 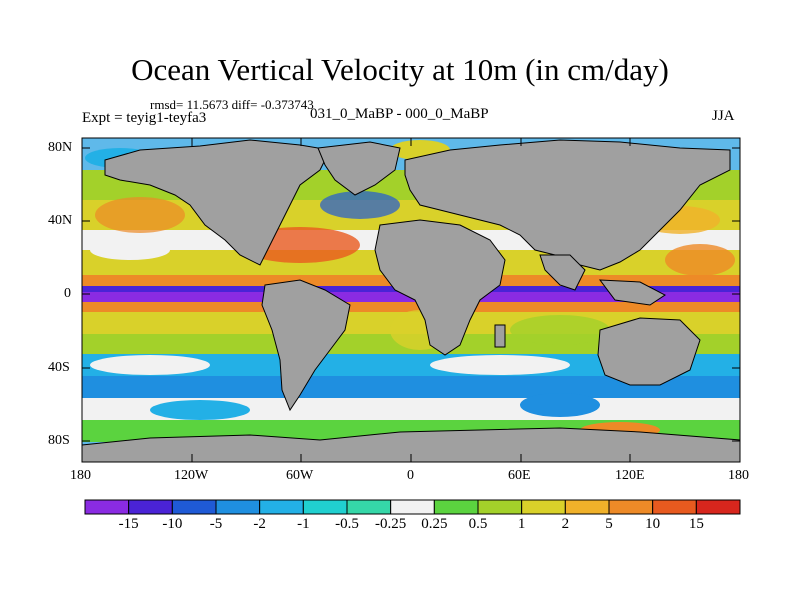 What do you see at coordinates (306, 345) in the screenshot?
I see `land-south-america` at bounding box center [306, 345].